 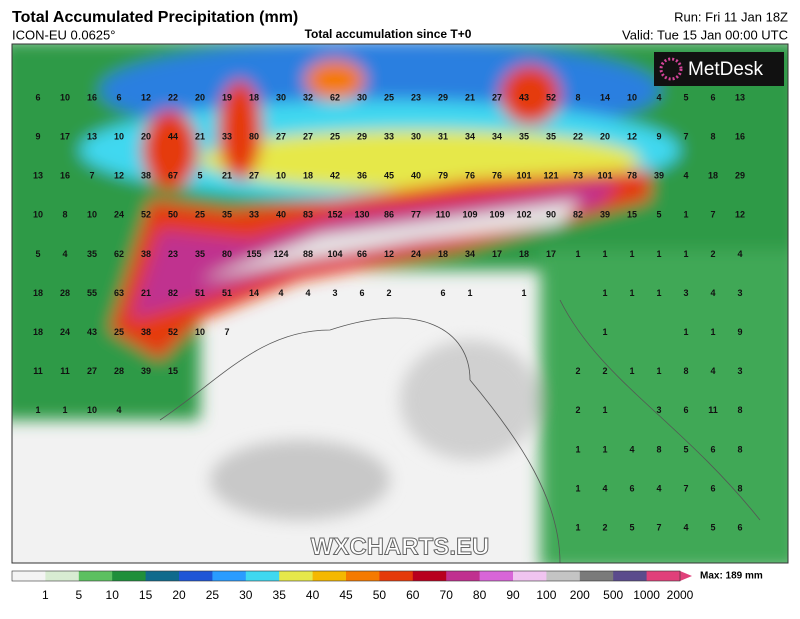 What do you see at coordinates (173, 215) in the screenshot?
I see `map-value: 50` at bounding box center [173, 215].